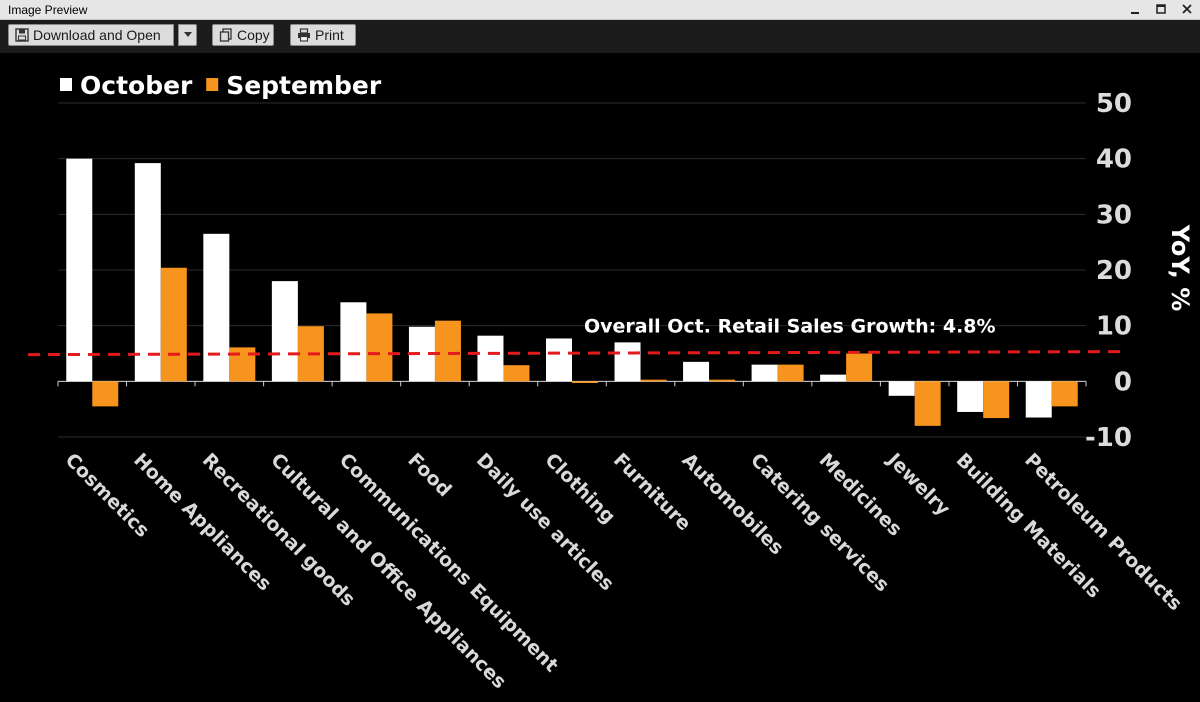 The height and width of the screenshot is (702, 1200). I want to click on category-label: Food, so click(429, 475).